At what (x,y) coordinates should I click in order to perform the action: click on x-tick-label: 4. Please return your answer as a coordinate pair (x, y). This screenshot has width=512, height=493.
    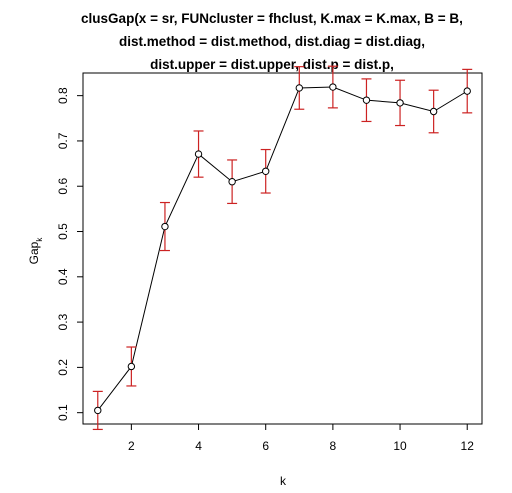
    Looking at the image, I should click on (198, 446).